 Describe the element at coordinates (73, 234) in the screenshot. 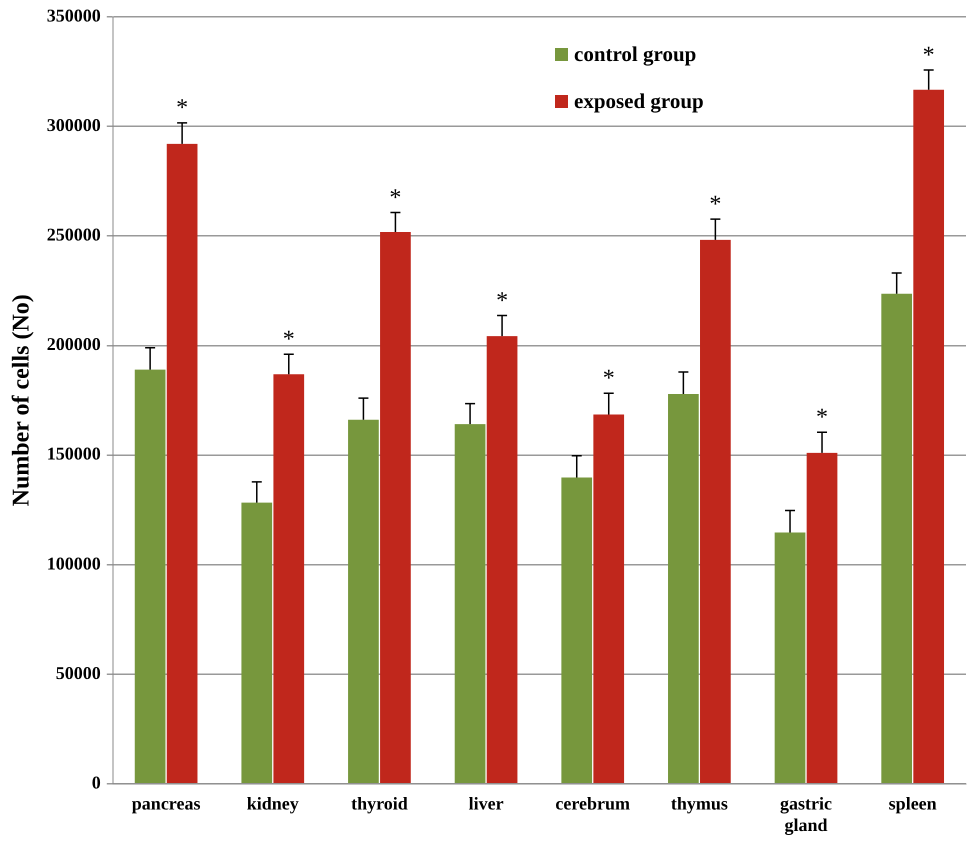

I see `y-tick-label: 250000` at that location.